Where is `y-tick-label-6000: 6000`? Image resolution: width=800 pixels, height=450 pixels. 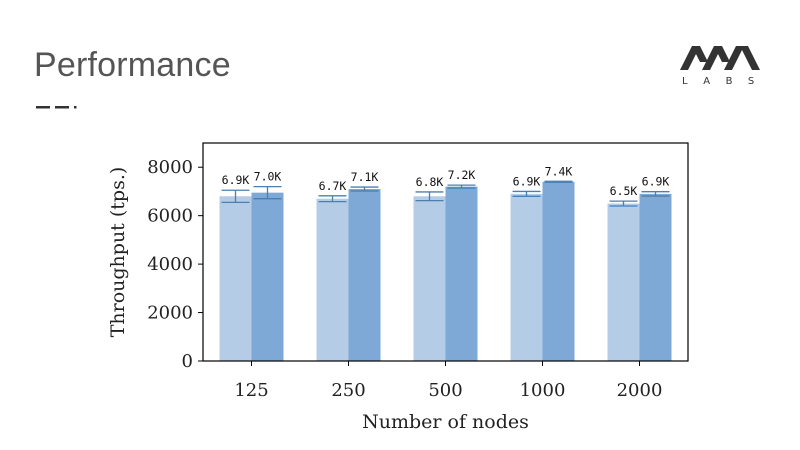 y-tick-label-6000: 6000 is located at coordinates (170, 216).